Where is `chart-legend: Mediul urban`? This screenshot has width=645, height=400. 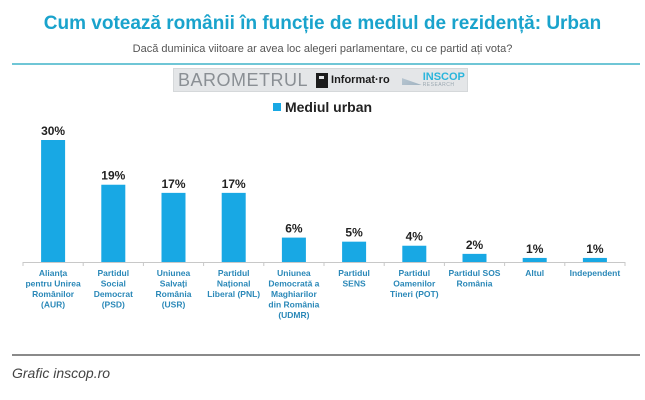
chart-legend: Mediul urban is located at coordinates (322, 107).